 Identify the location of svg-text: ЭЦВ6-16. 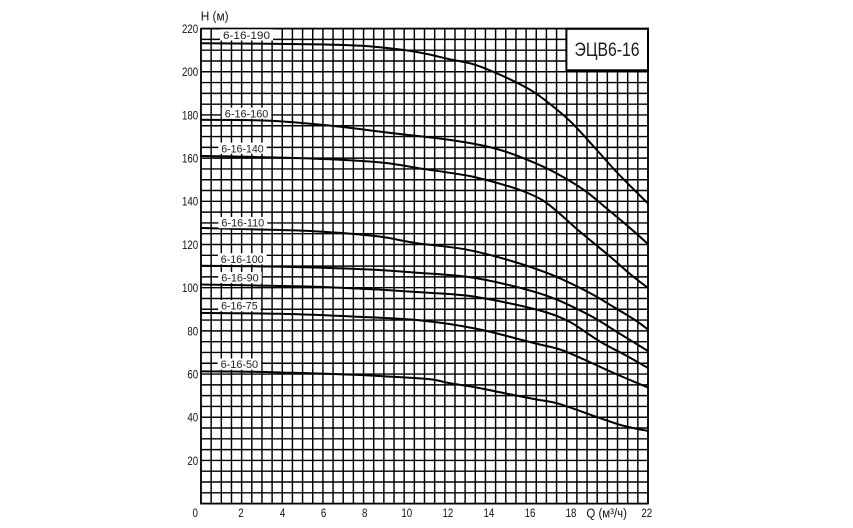
(607, 50).